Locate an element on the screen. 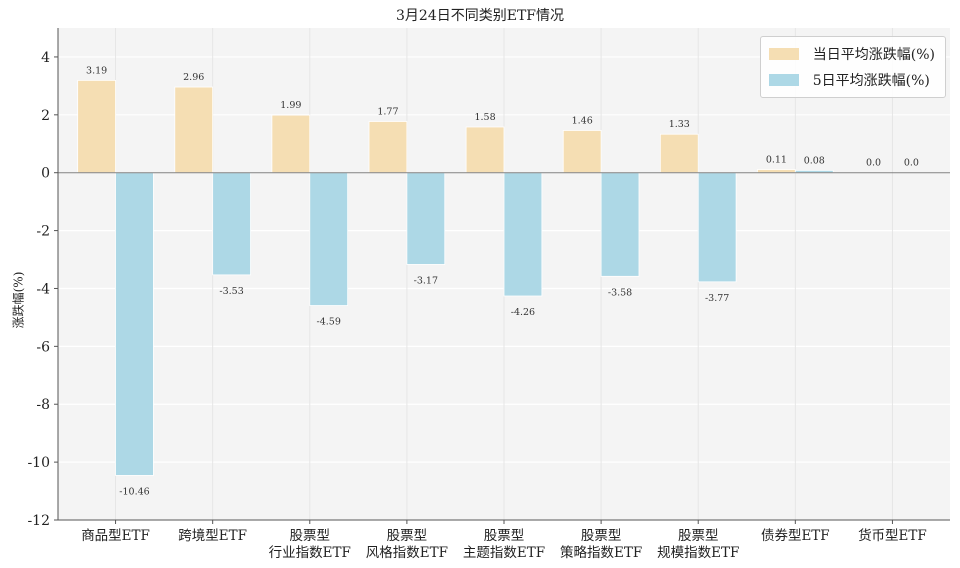 This screenshot has height=568, width=960. y-tick-label: -2 is located at coordinates (43, 232).